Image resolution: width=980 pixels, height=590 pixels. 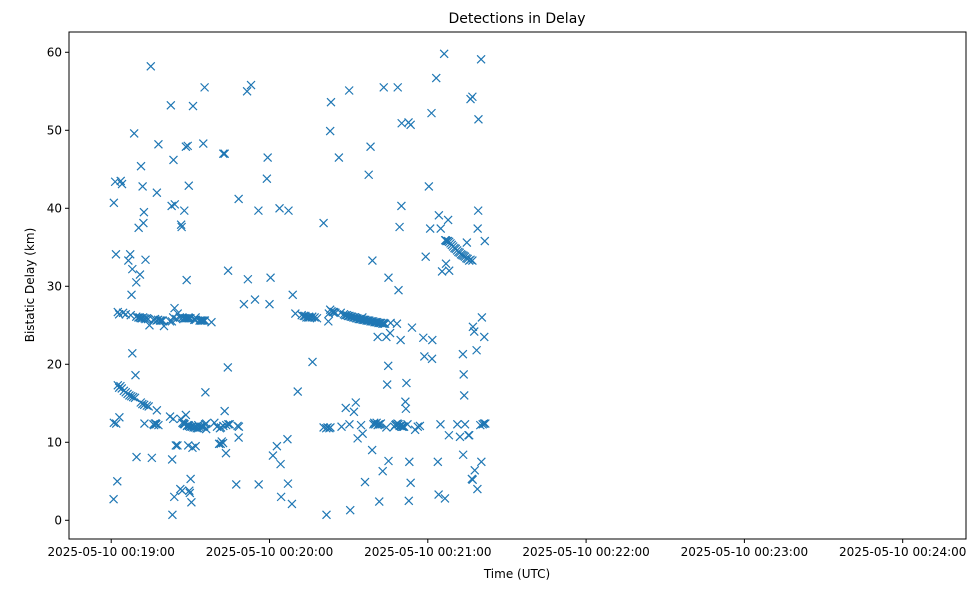 I want to click on x-tick-label: 2025-05-10 00:19:00, so click(x=110, y=552).